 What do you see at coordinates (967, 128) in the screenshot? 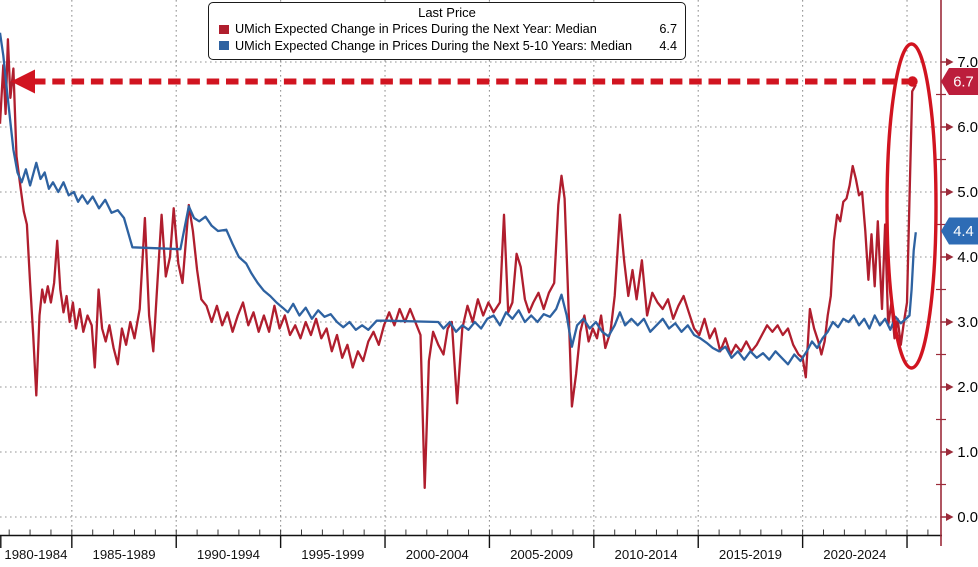
I see `y-tick-label: 6.0` at bounding box center [967, 128].